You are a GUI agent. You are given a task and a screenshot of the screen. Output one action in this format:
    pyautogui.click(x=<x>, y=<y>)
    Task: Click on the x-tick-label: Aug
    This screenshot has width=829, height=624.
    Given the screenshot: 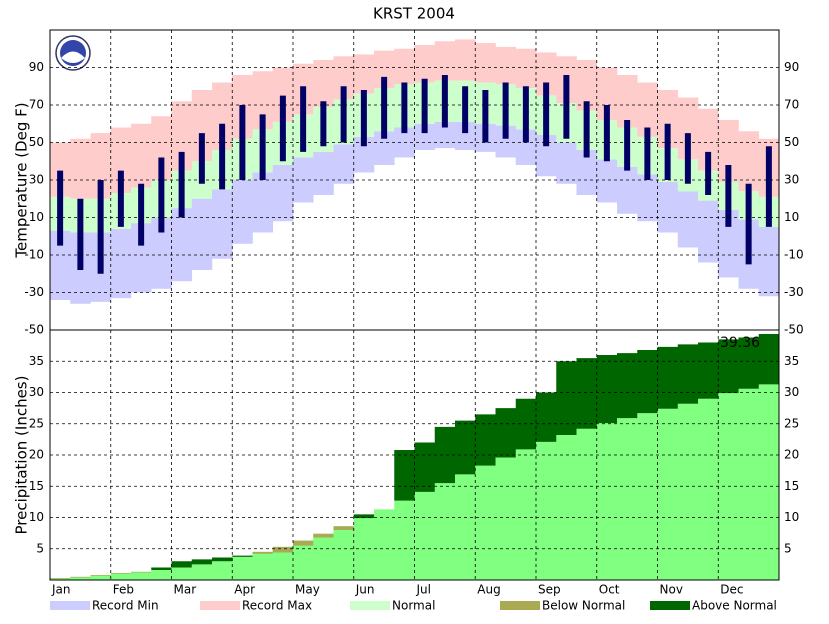 What is the action you would take?
    pyautogui.click(x=488, y=590)
    